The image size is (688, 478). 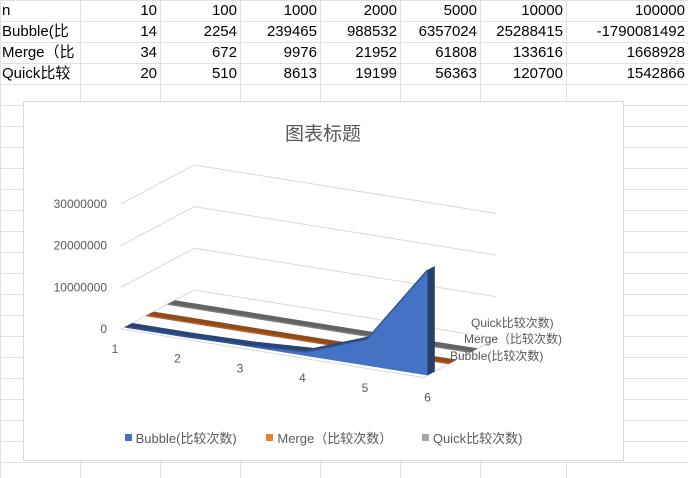 I want to click on sheet-cell: 239465, so click(x=291, y=31).